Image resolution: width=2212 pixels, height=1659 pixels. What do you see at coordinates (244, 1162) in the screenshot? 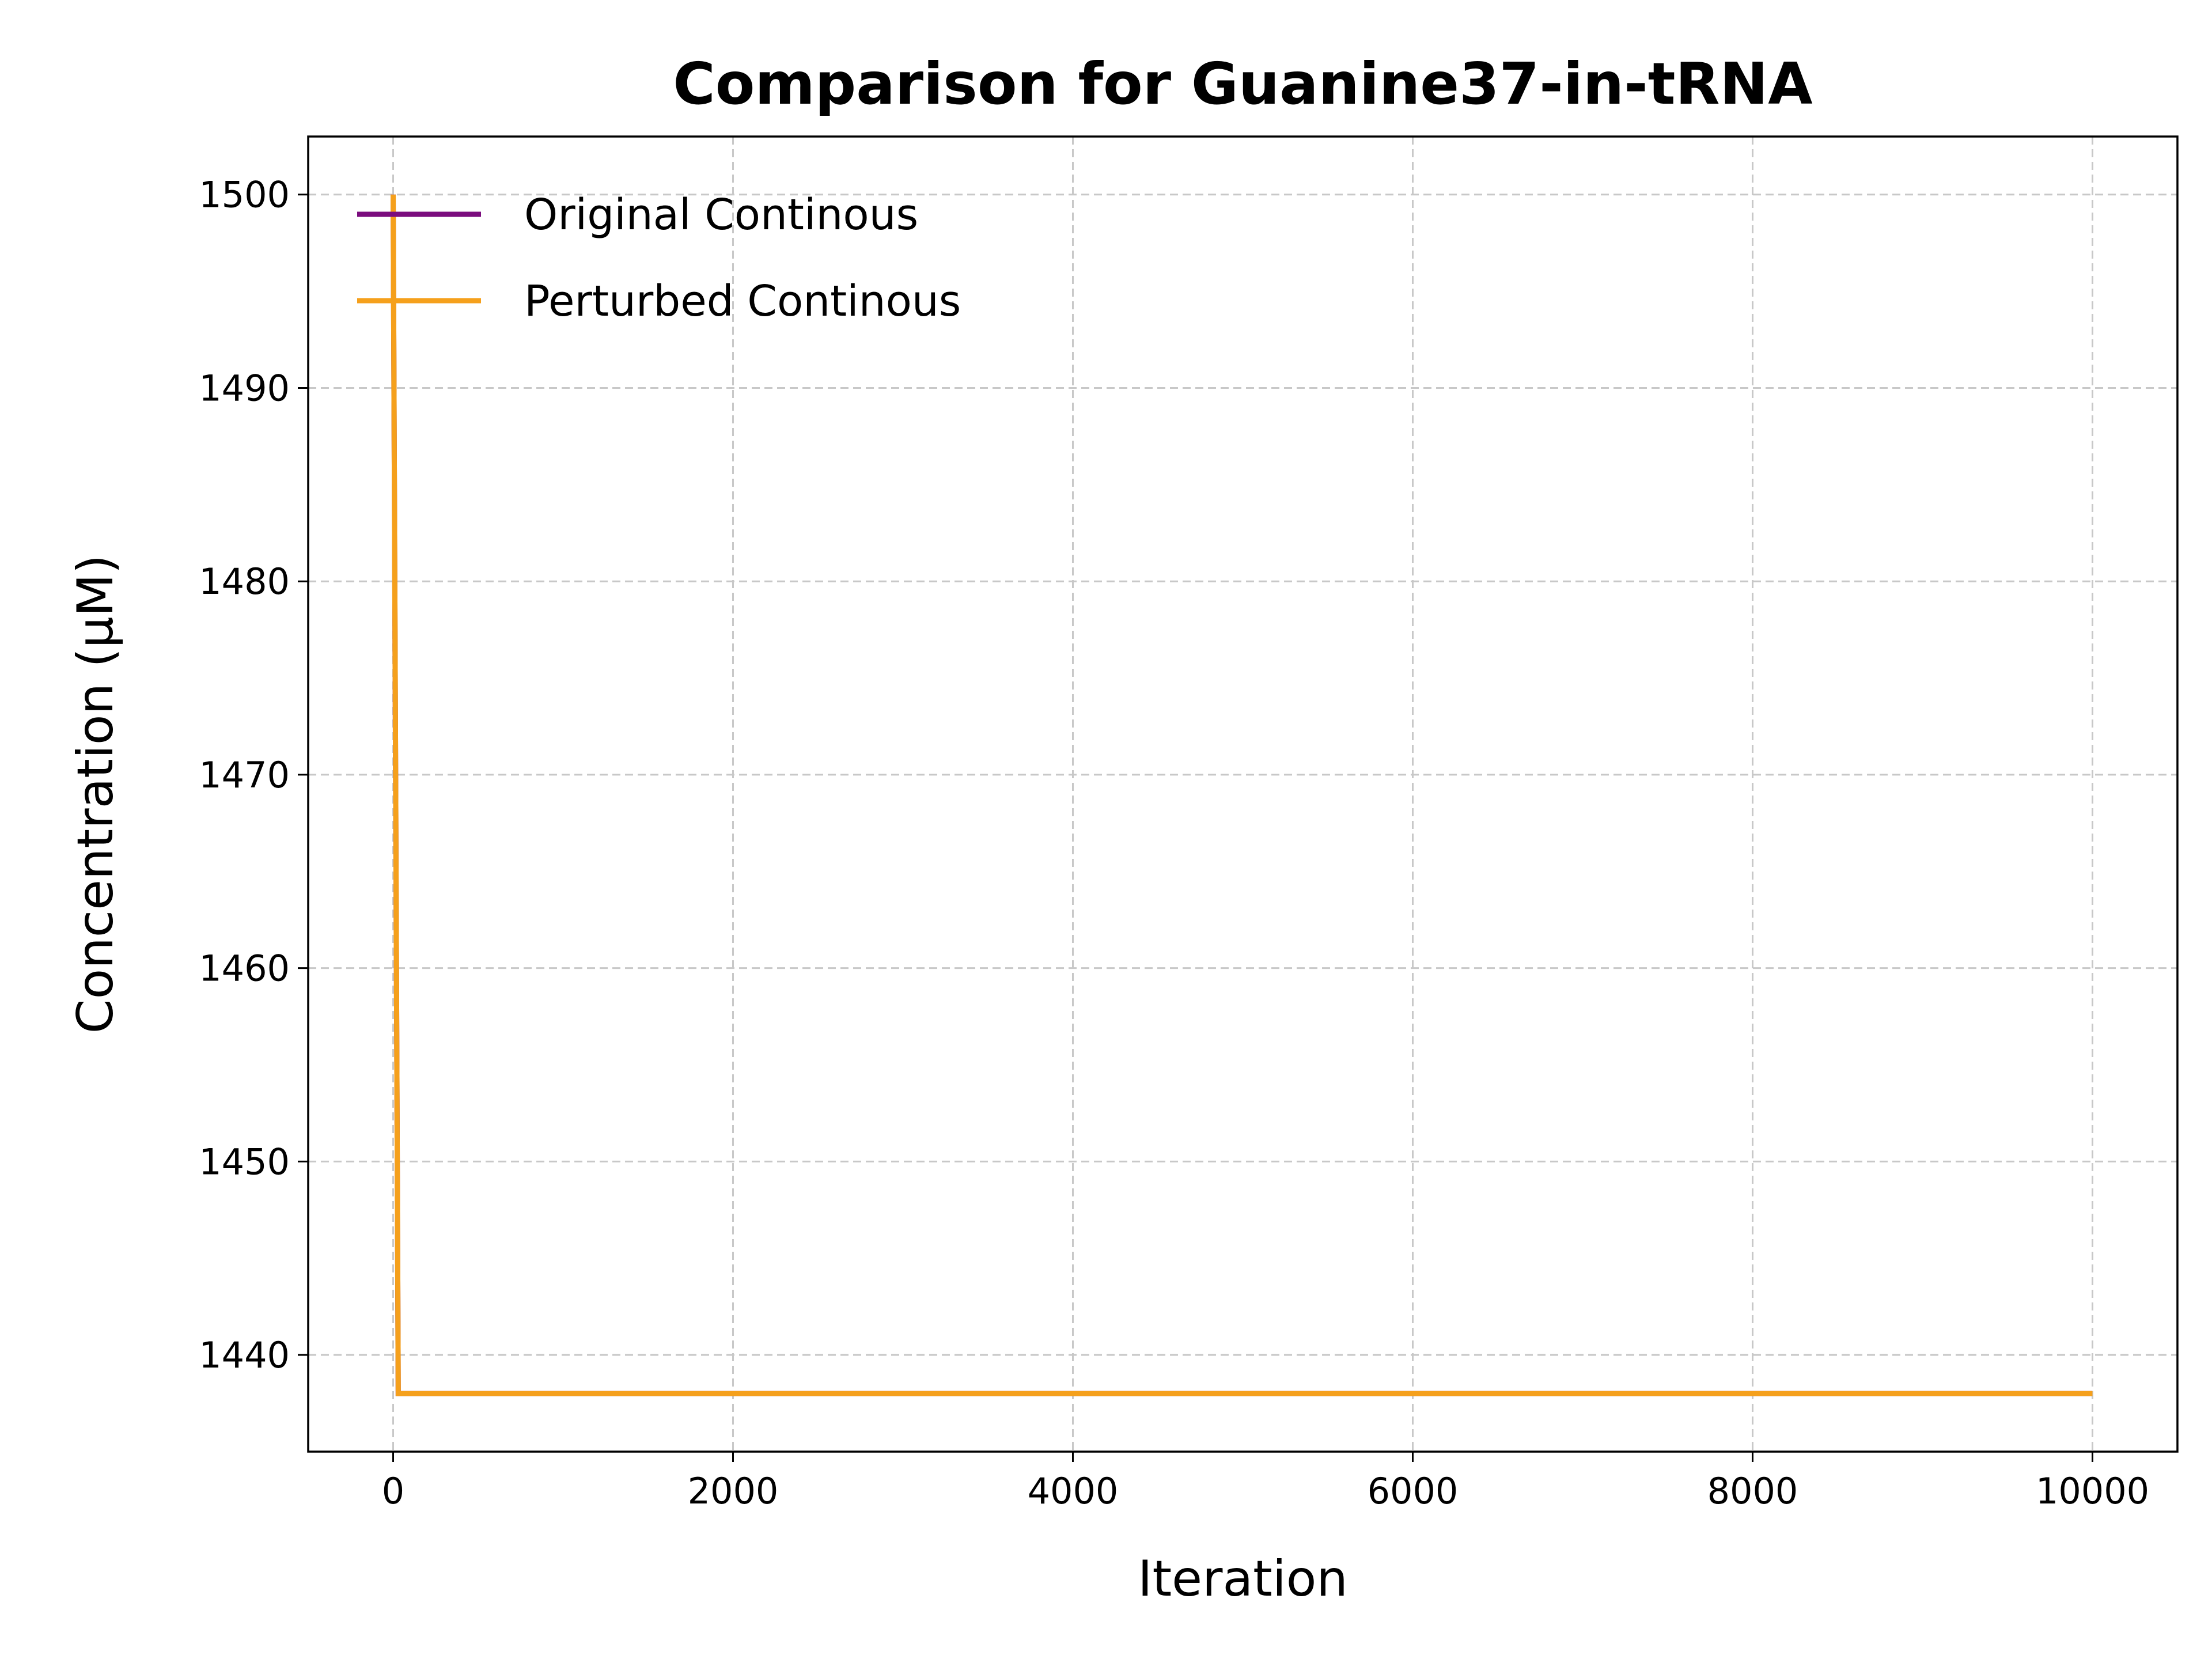
I see `y-tick-label: 1450` at bounding box center [244, 1162].